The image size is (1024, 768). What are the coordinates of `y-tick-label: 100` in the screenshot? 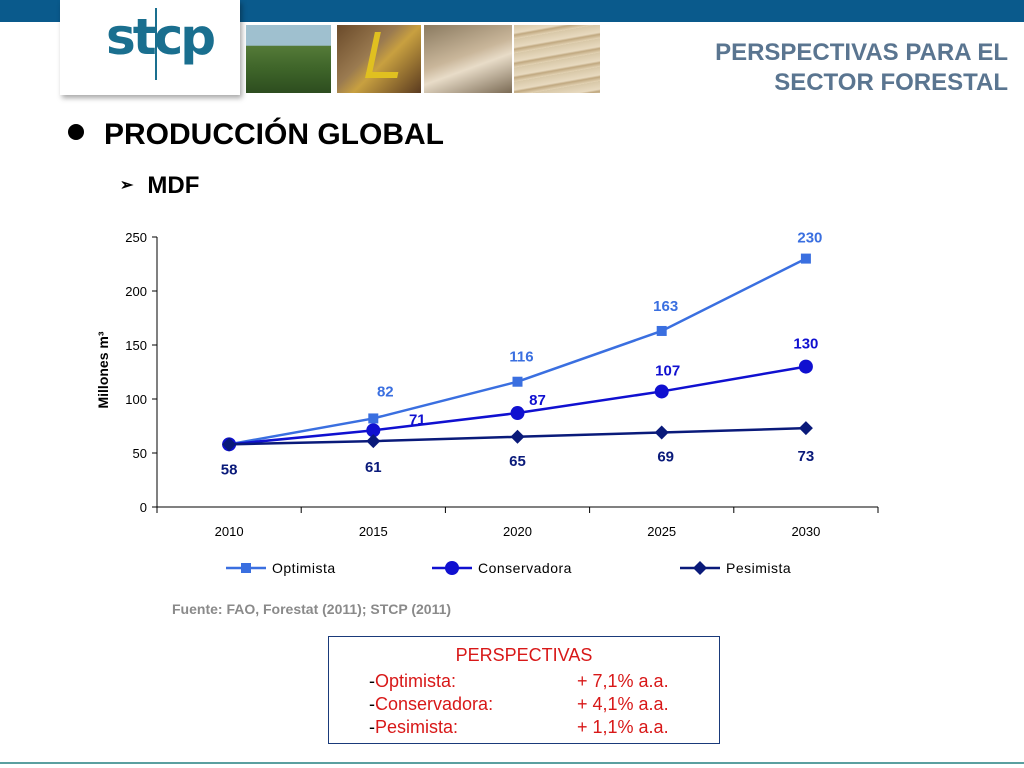 It's located at (136, 399).